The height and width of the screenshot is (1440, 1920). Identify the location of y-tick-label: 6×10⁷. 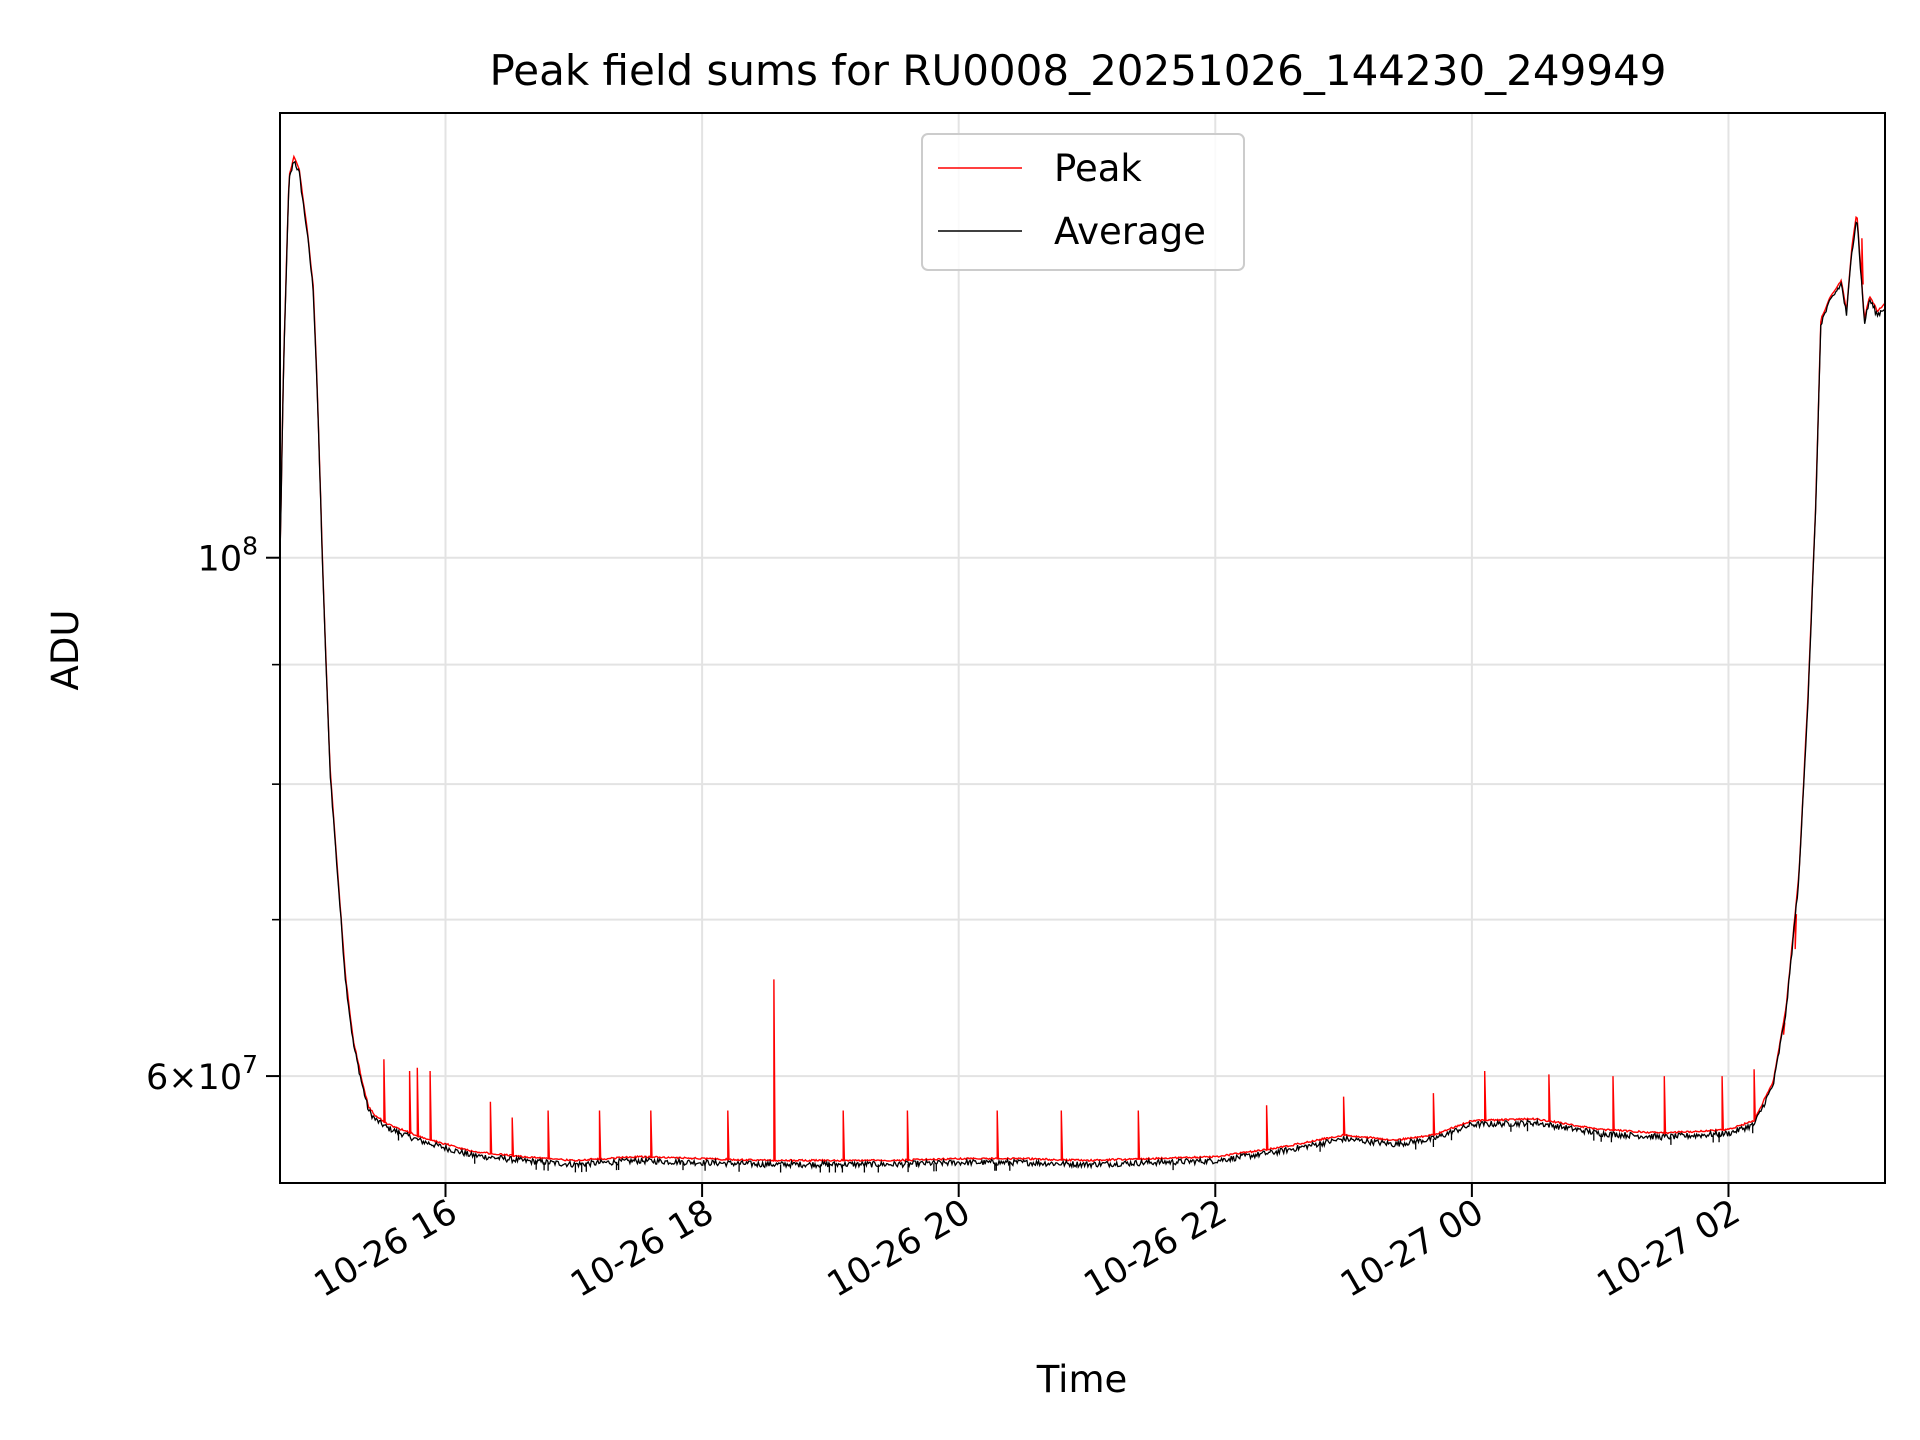
(202, 1074).